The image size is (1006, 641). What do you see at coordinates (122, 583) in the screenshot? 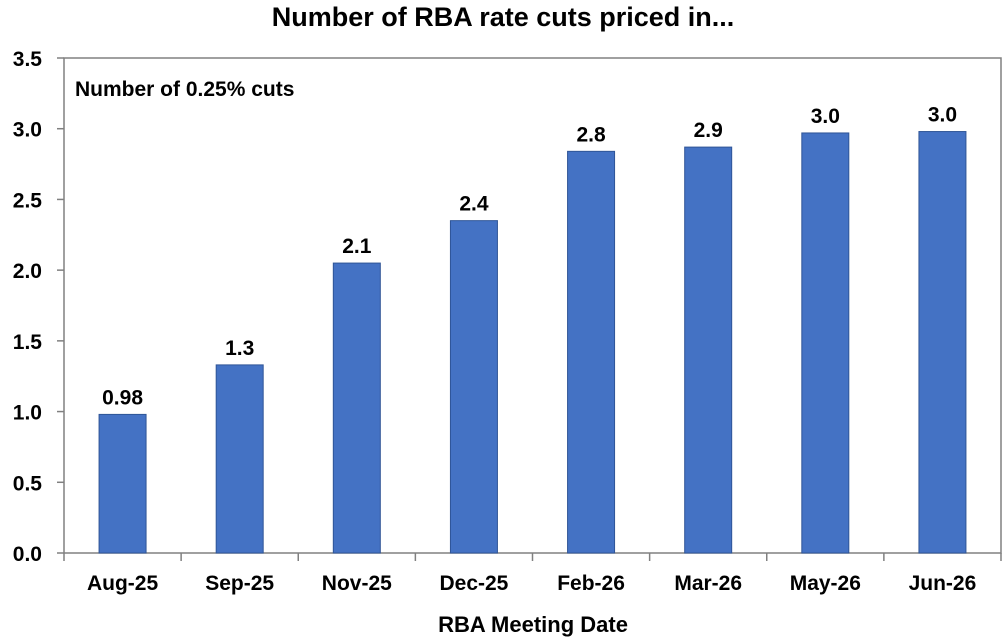
I see `x-tick-label: Aug-25` at bounding box center [122, 583].